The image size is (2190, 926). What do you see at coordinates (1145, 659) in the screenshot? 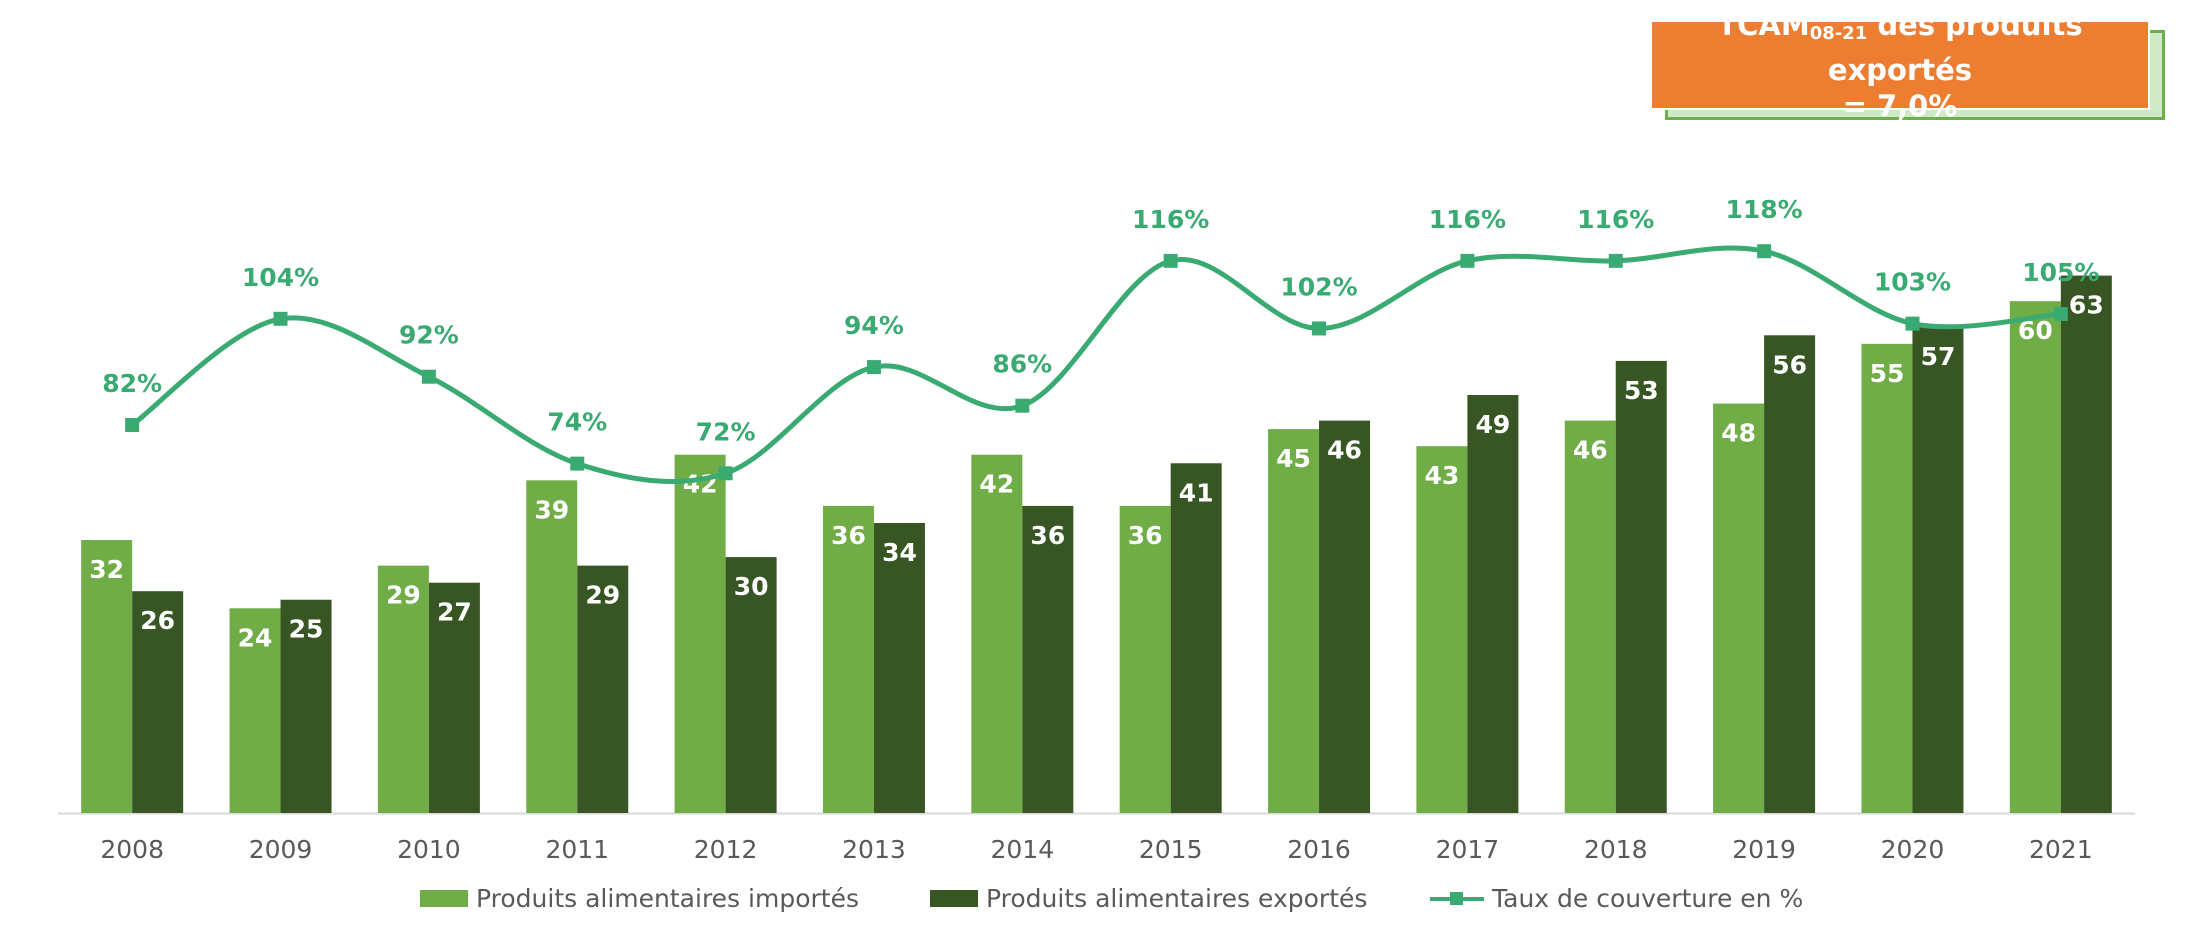
I see `bar-imported-2015` at bounding box center [1145, 659].